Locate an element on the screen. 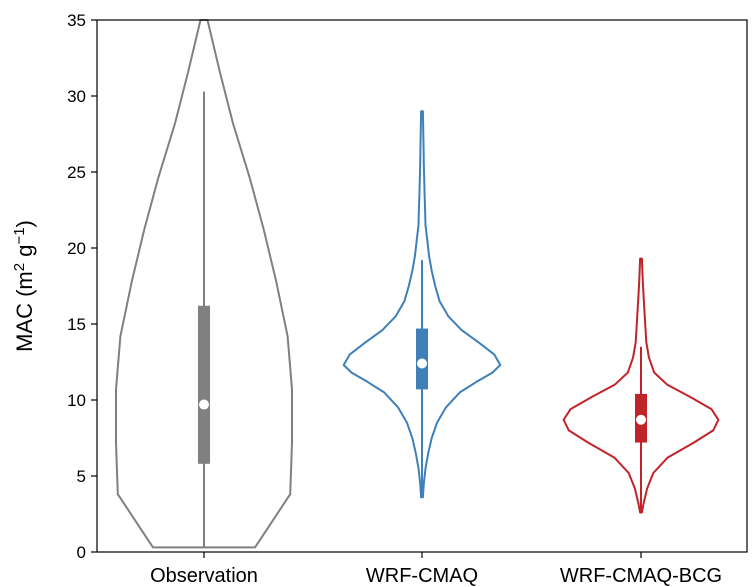 The width and height of the screenshot is (753, 587). x-axis-category-labels: Observation WRF-CMAQ WRF-CMAQ-BCG is located at coordinates (436, 569).